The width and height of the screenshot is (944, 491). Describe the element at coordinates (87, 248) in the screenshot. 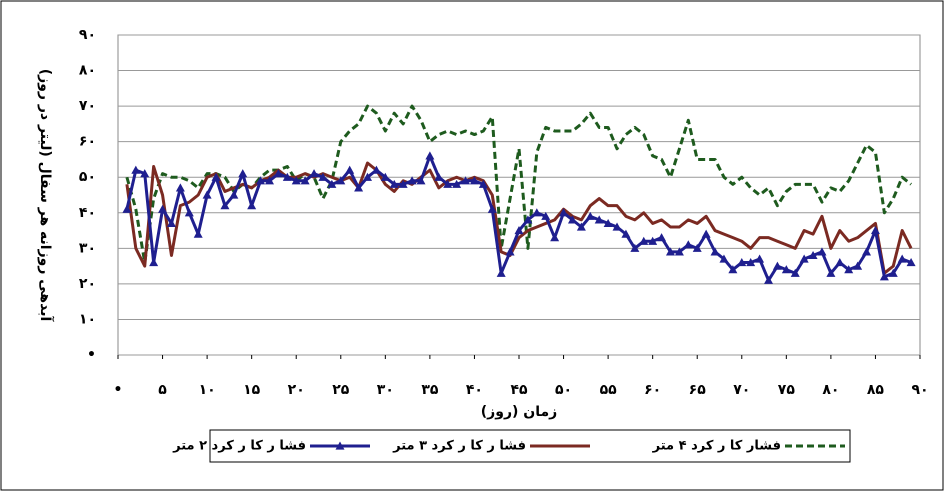

I see `y-tick-label: ۳۰` at that location.